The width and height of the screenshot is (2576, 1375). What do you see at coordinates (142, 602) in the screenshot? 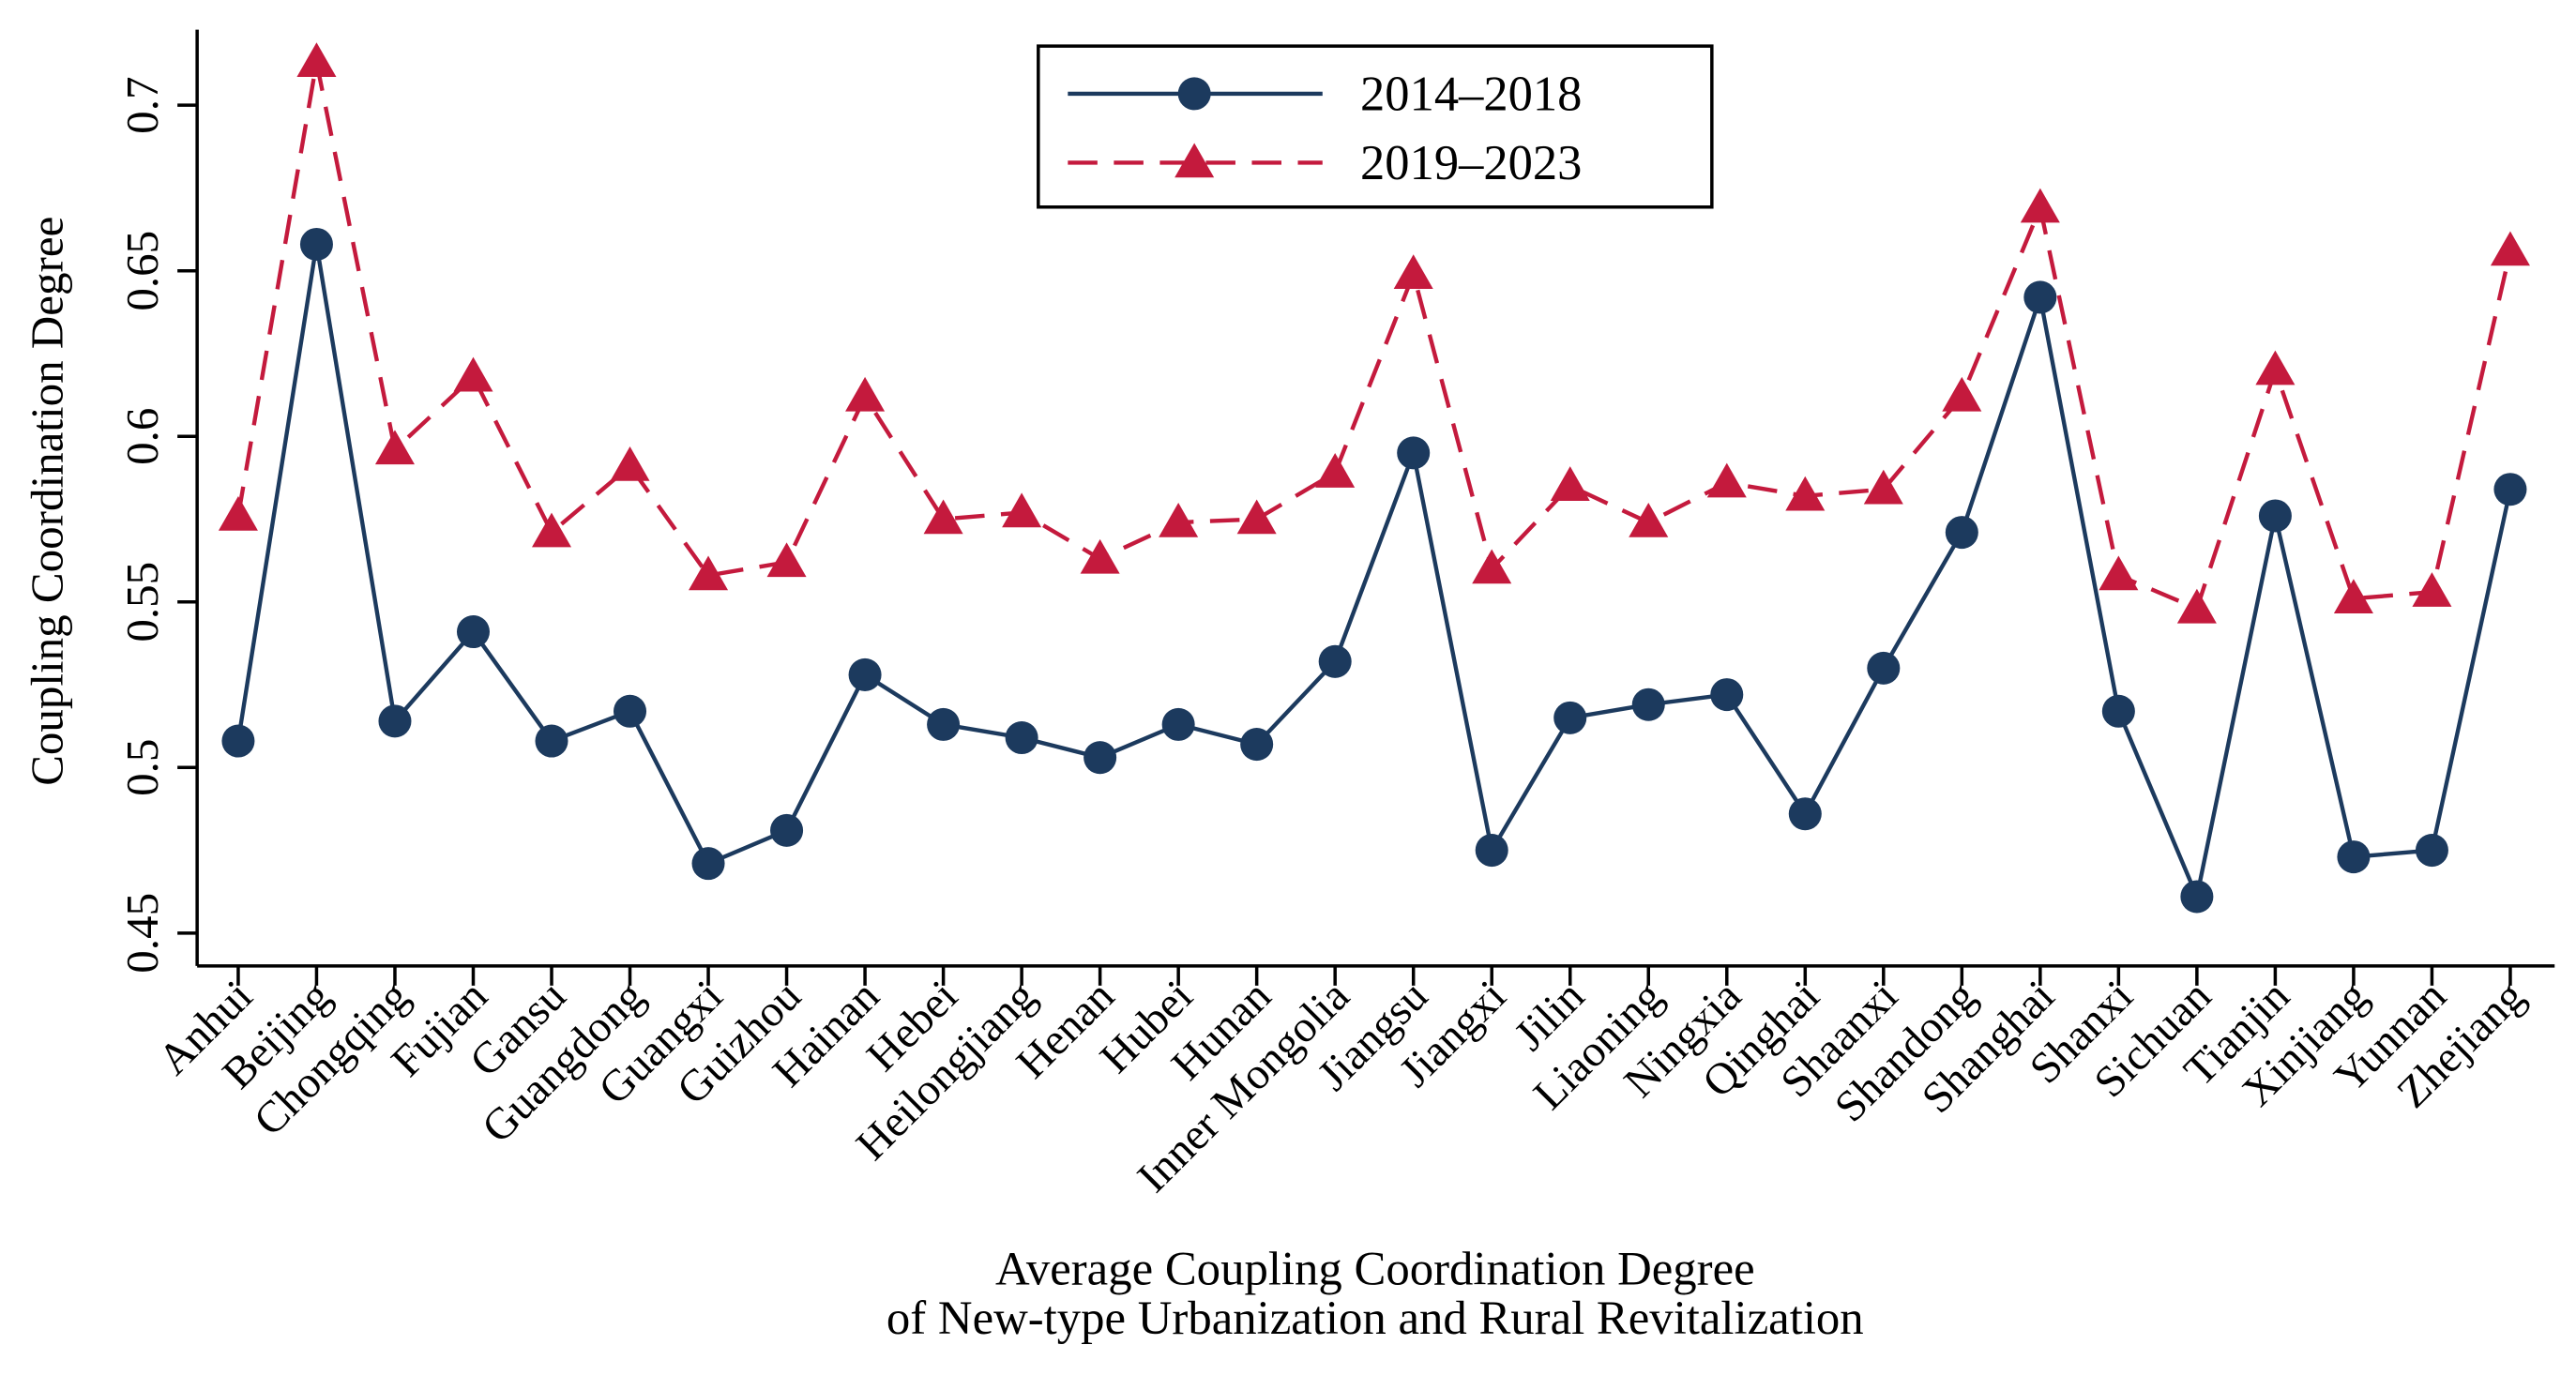
I see `y-tick-label: 0.55` at bounding box center [142, 602].